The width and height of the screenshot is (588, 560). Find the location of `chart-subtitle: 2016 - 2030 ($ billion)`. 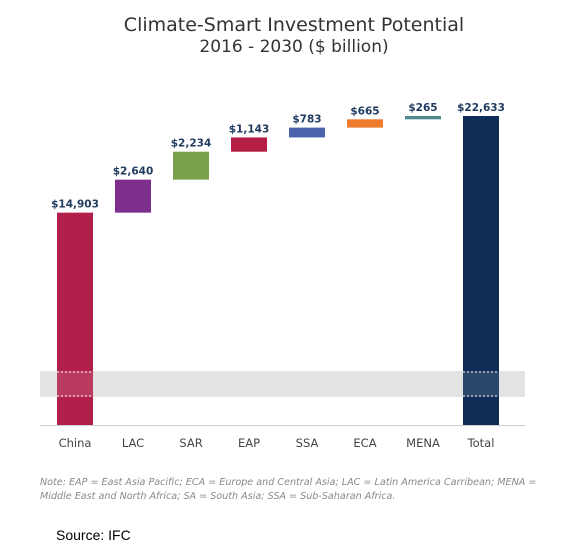

chart-subtitle: 2016 - 2030 ($ billion) is located at coordinates (294, 47).